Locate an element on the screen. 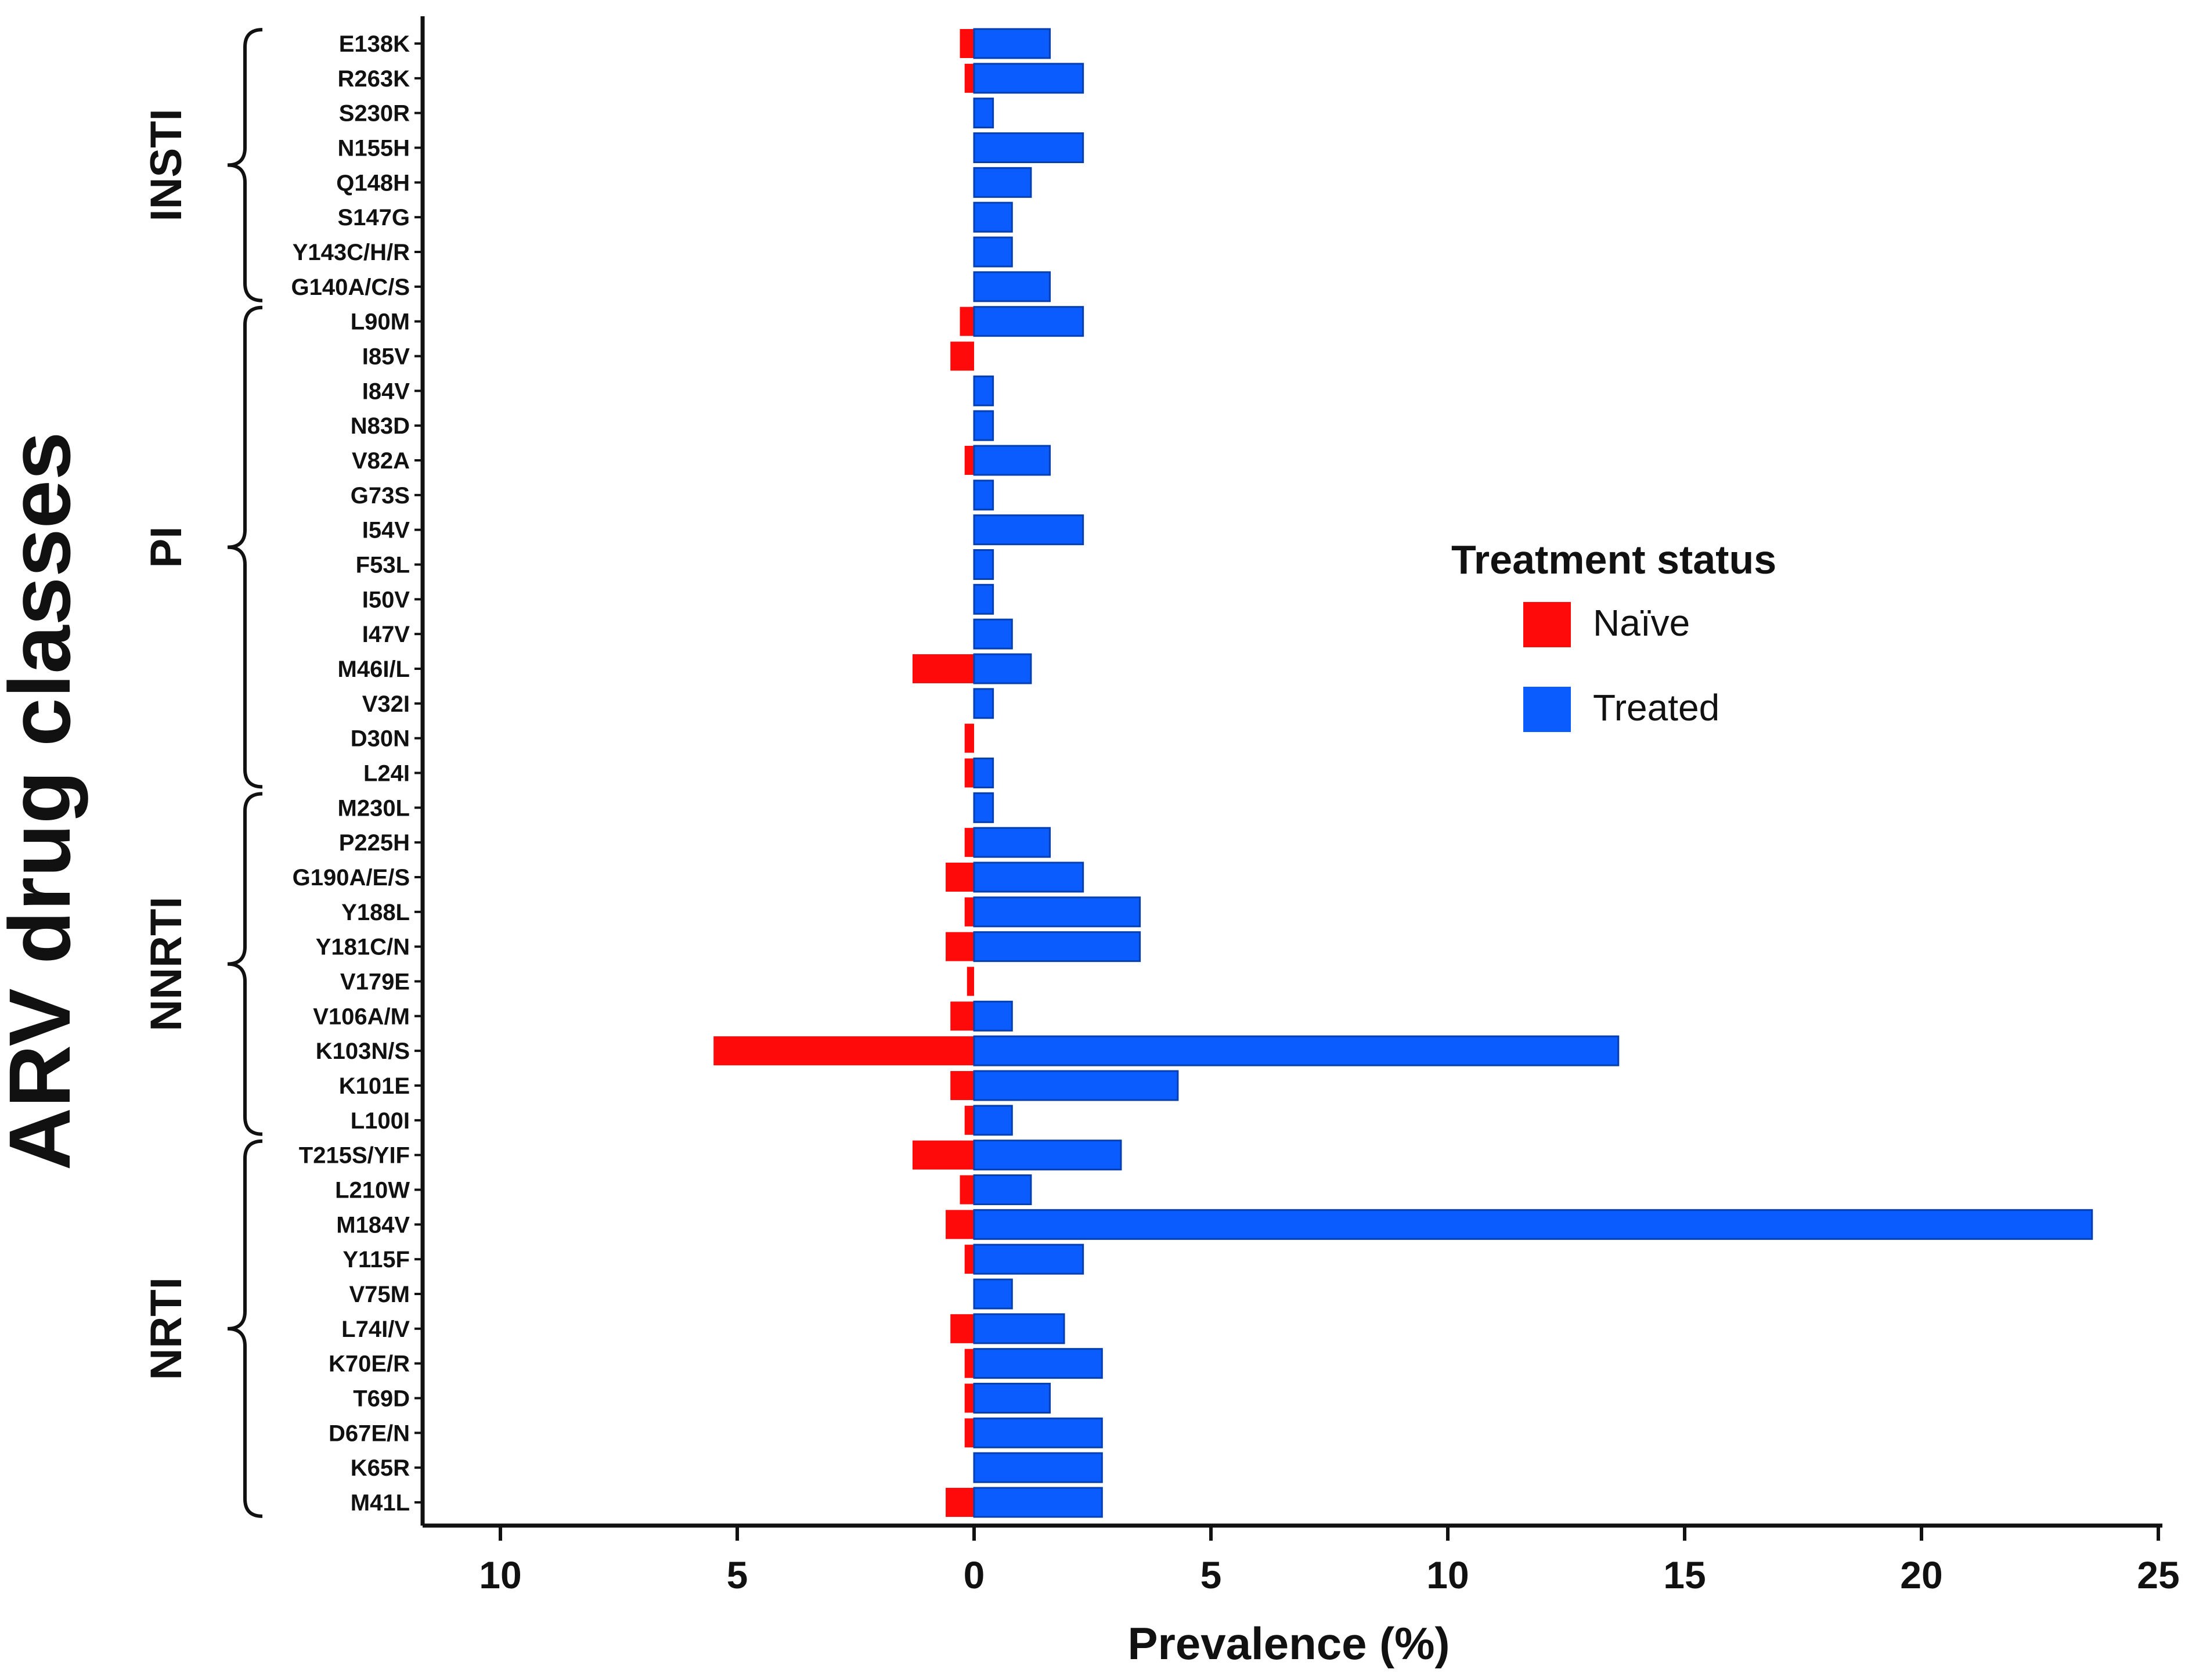 This screenshot has height=1680, width=2192. bar-treated-D67E/N is located at coordinates (1038, 1432).